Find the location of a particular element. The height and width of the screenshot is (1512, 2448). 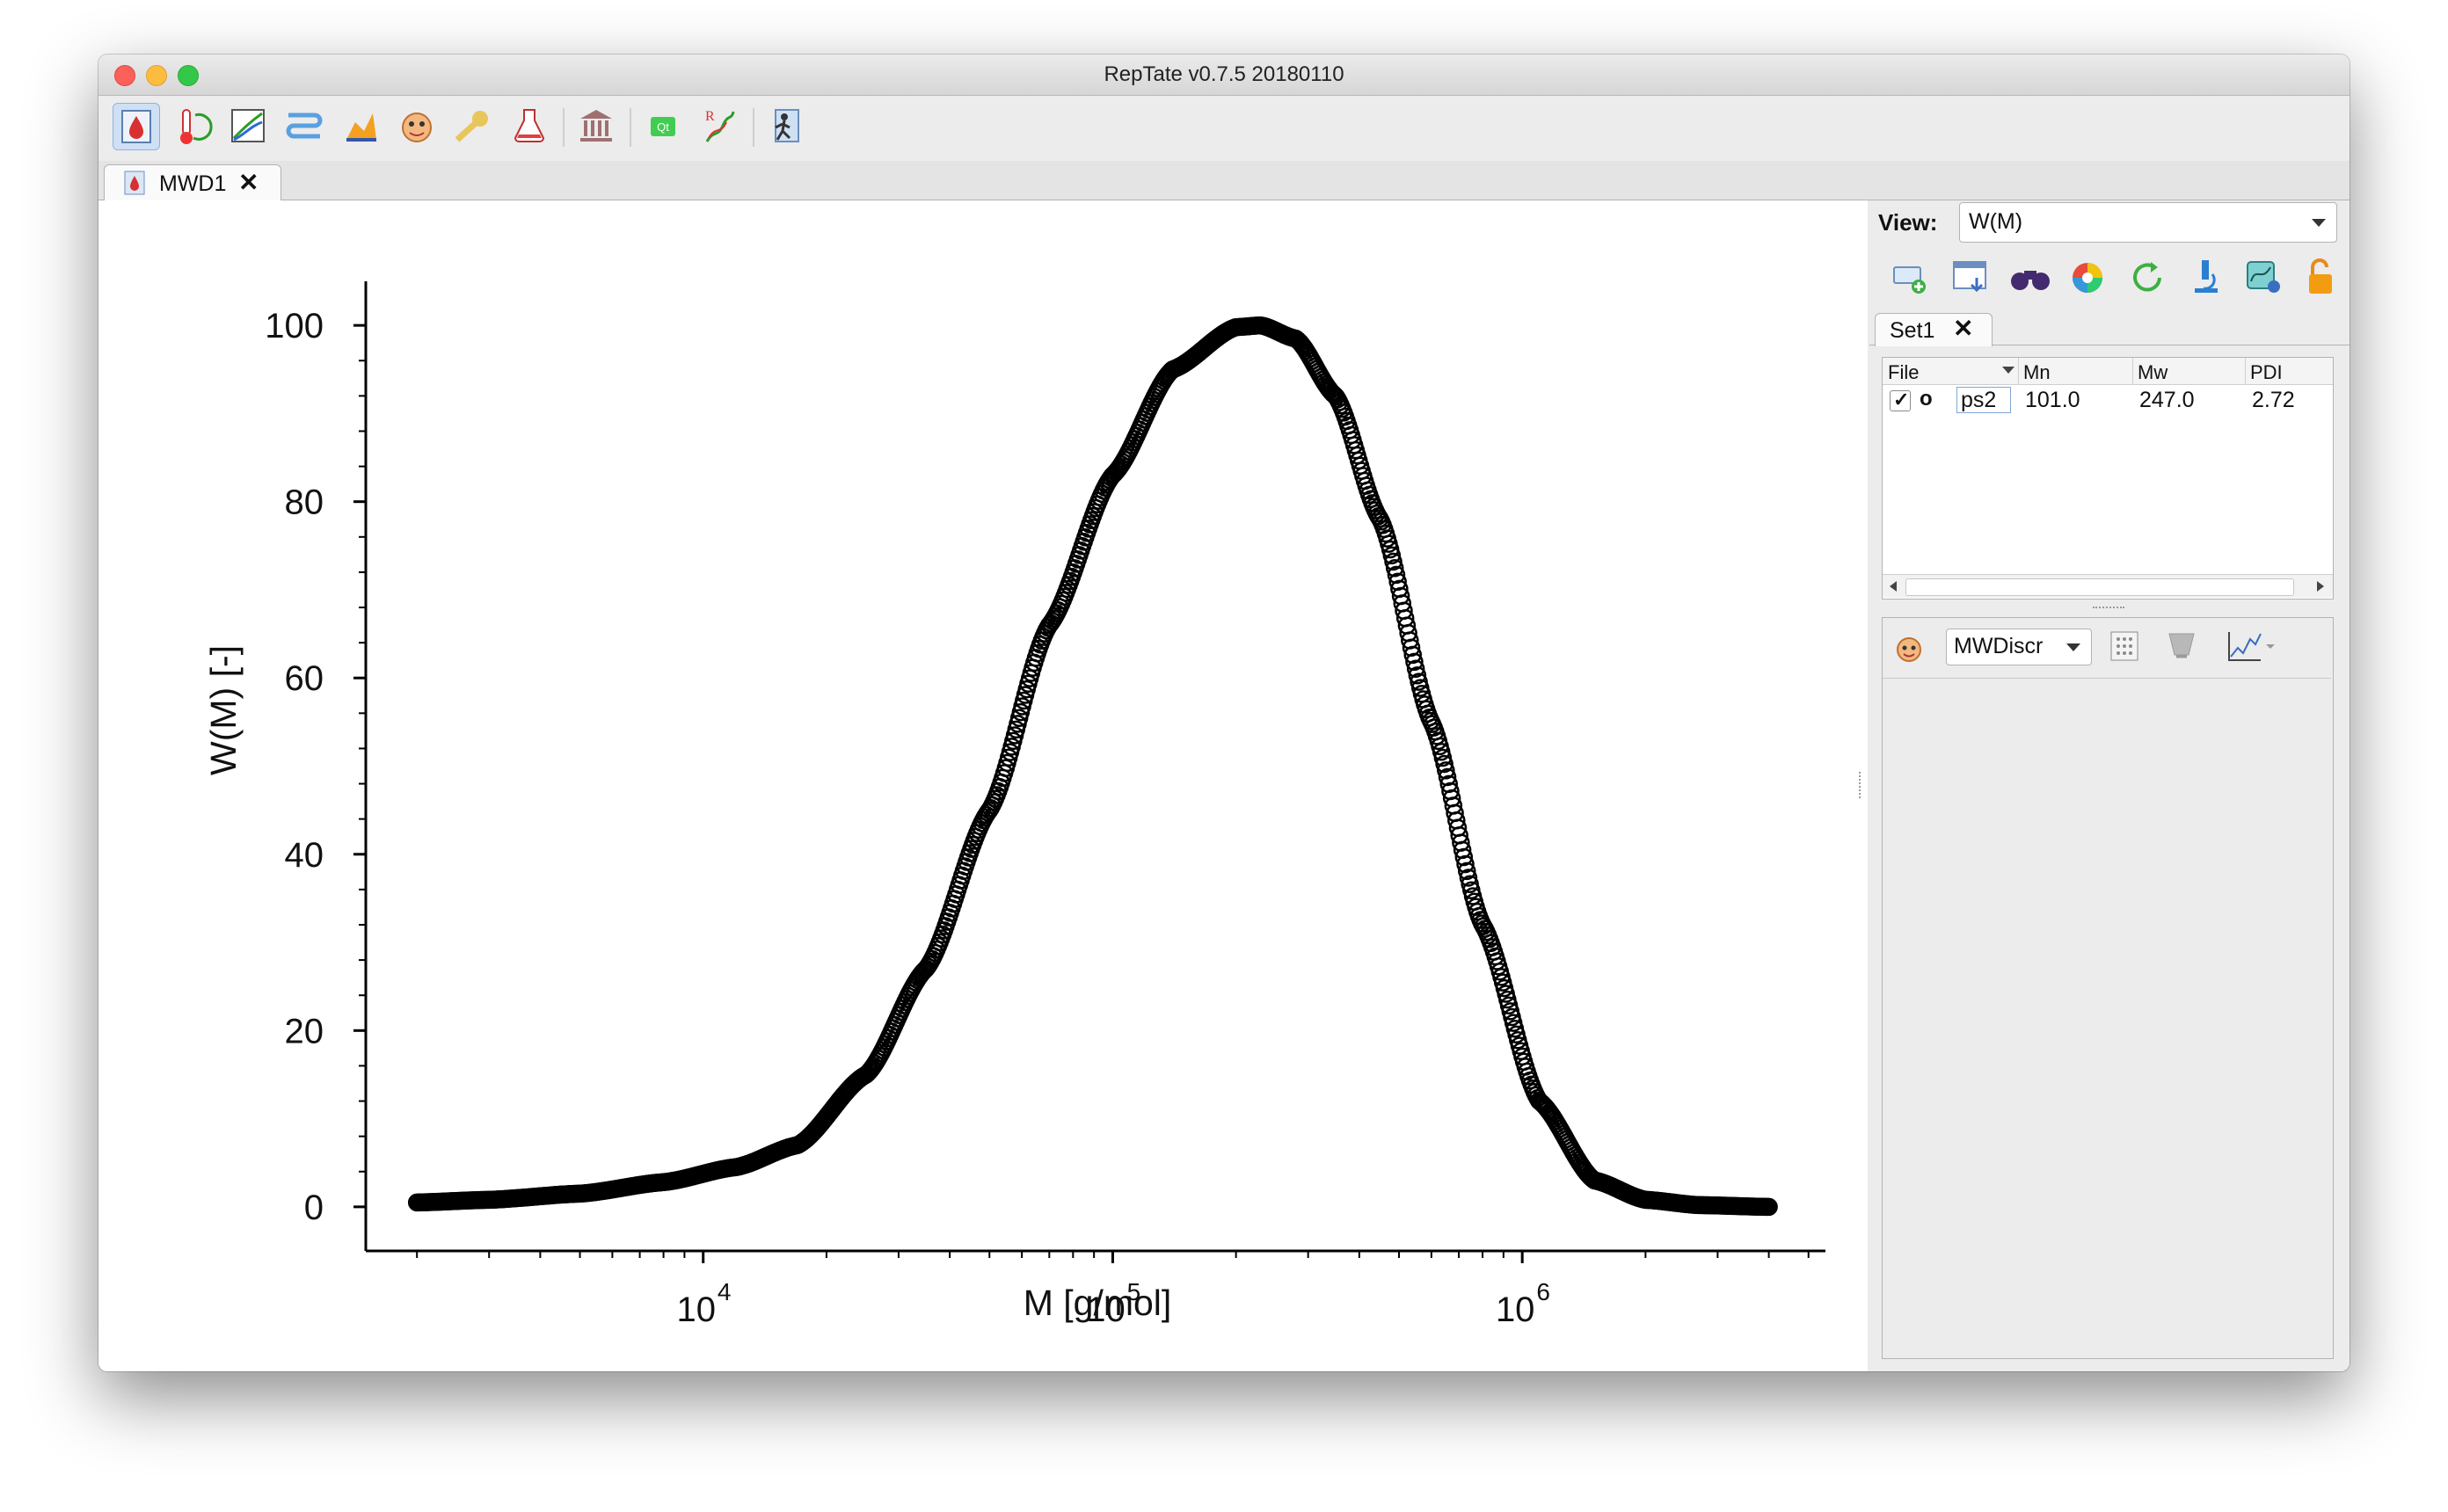

sans-app-icon is located at coordinates (473, 126).